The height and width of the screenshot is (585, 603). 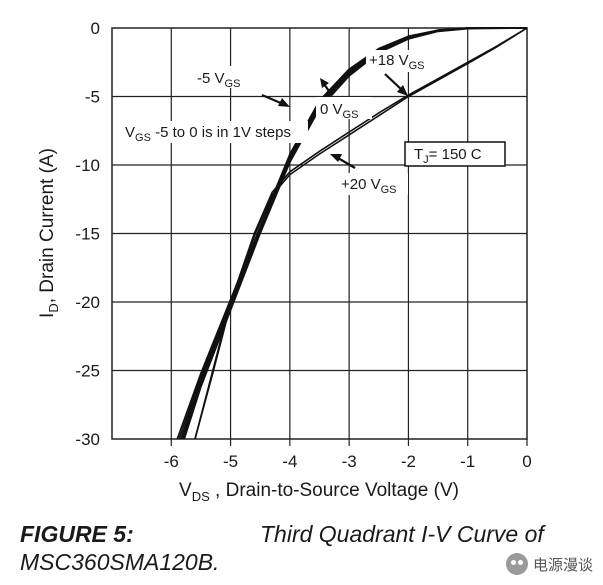 What do you see at coordinates (389, 190) in the screenshot?
I see `annotation-vgs-20-sub: GS` at bounding box center [389, 190].